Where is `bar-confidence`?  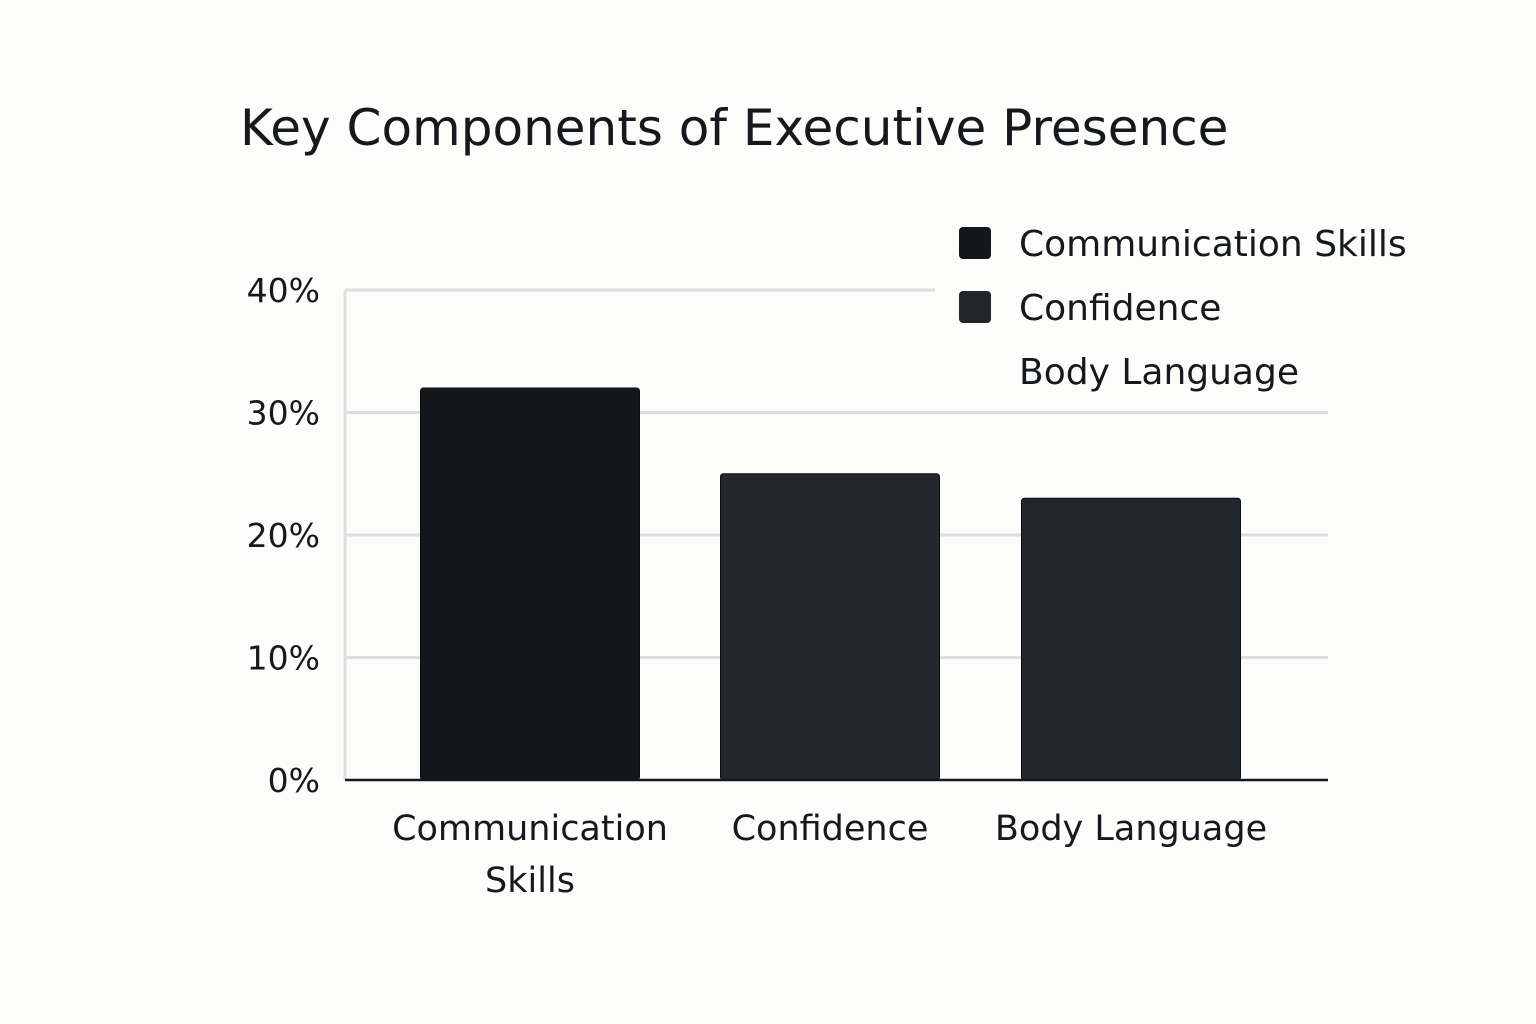 bar-confidence is located at coordinates (830, 627).